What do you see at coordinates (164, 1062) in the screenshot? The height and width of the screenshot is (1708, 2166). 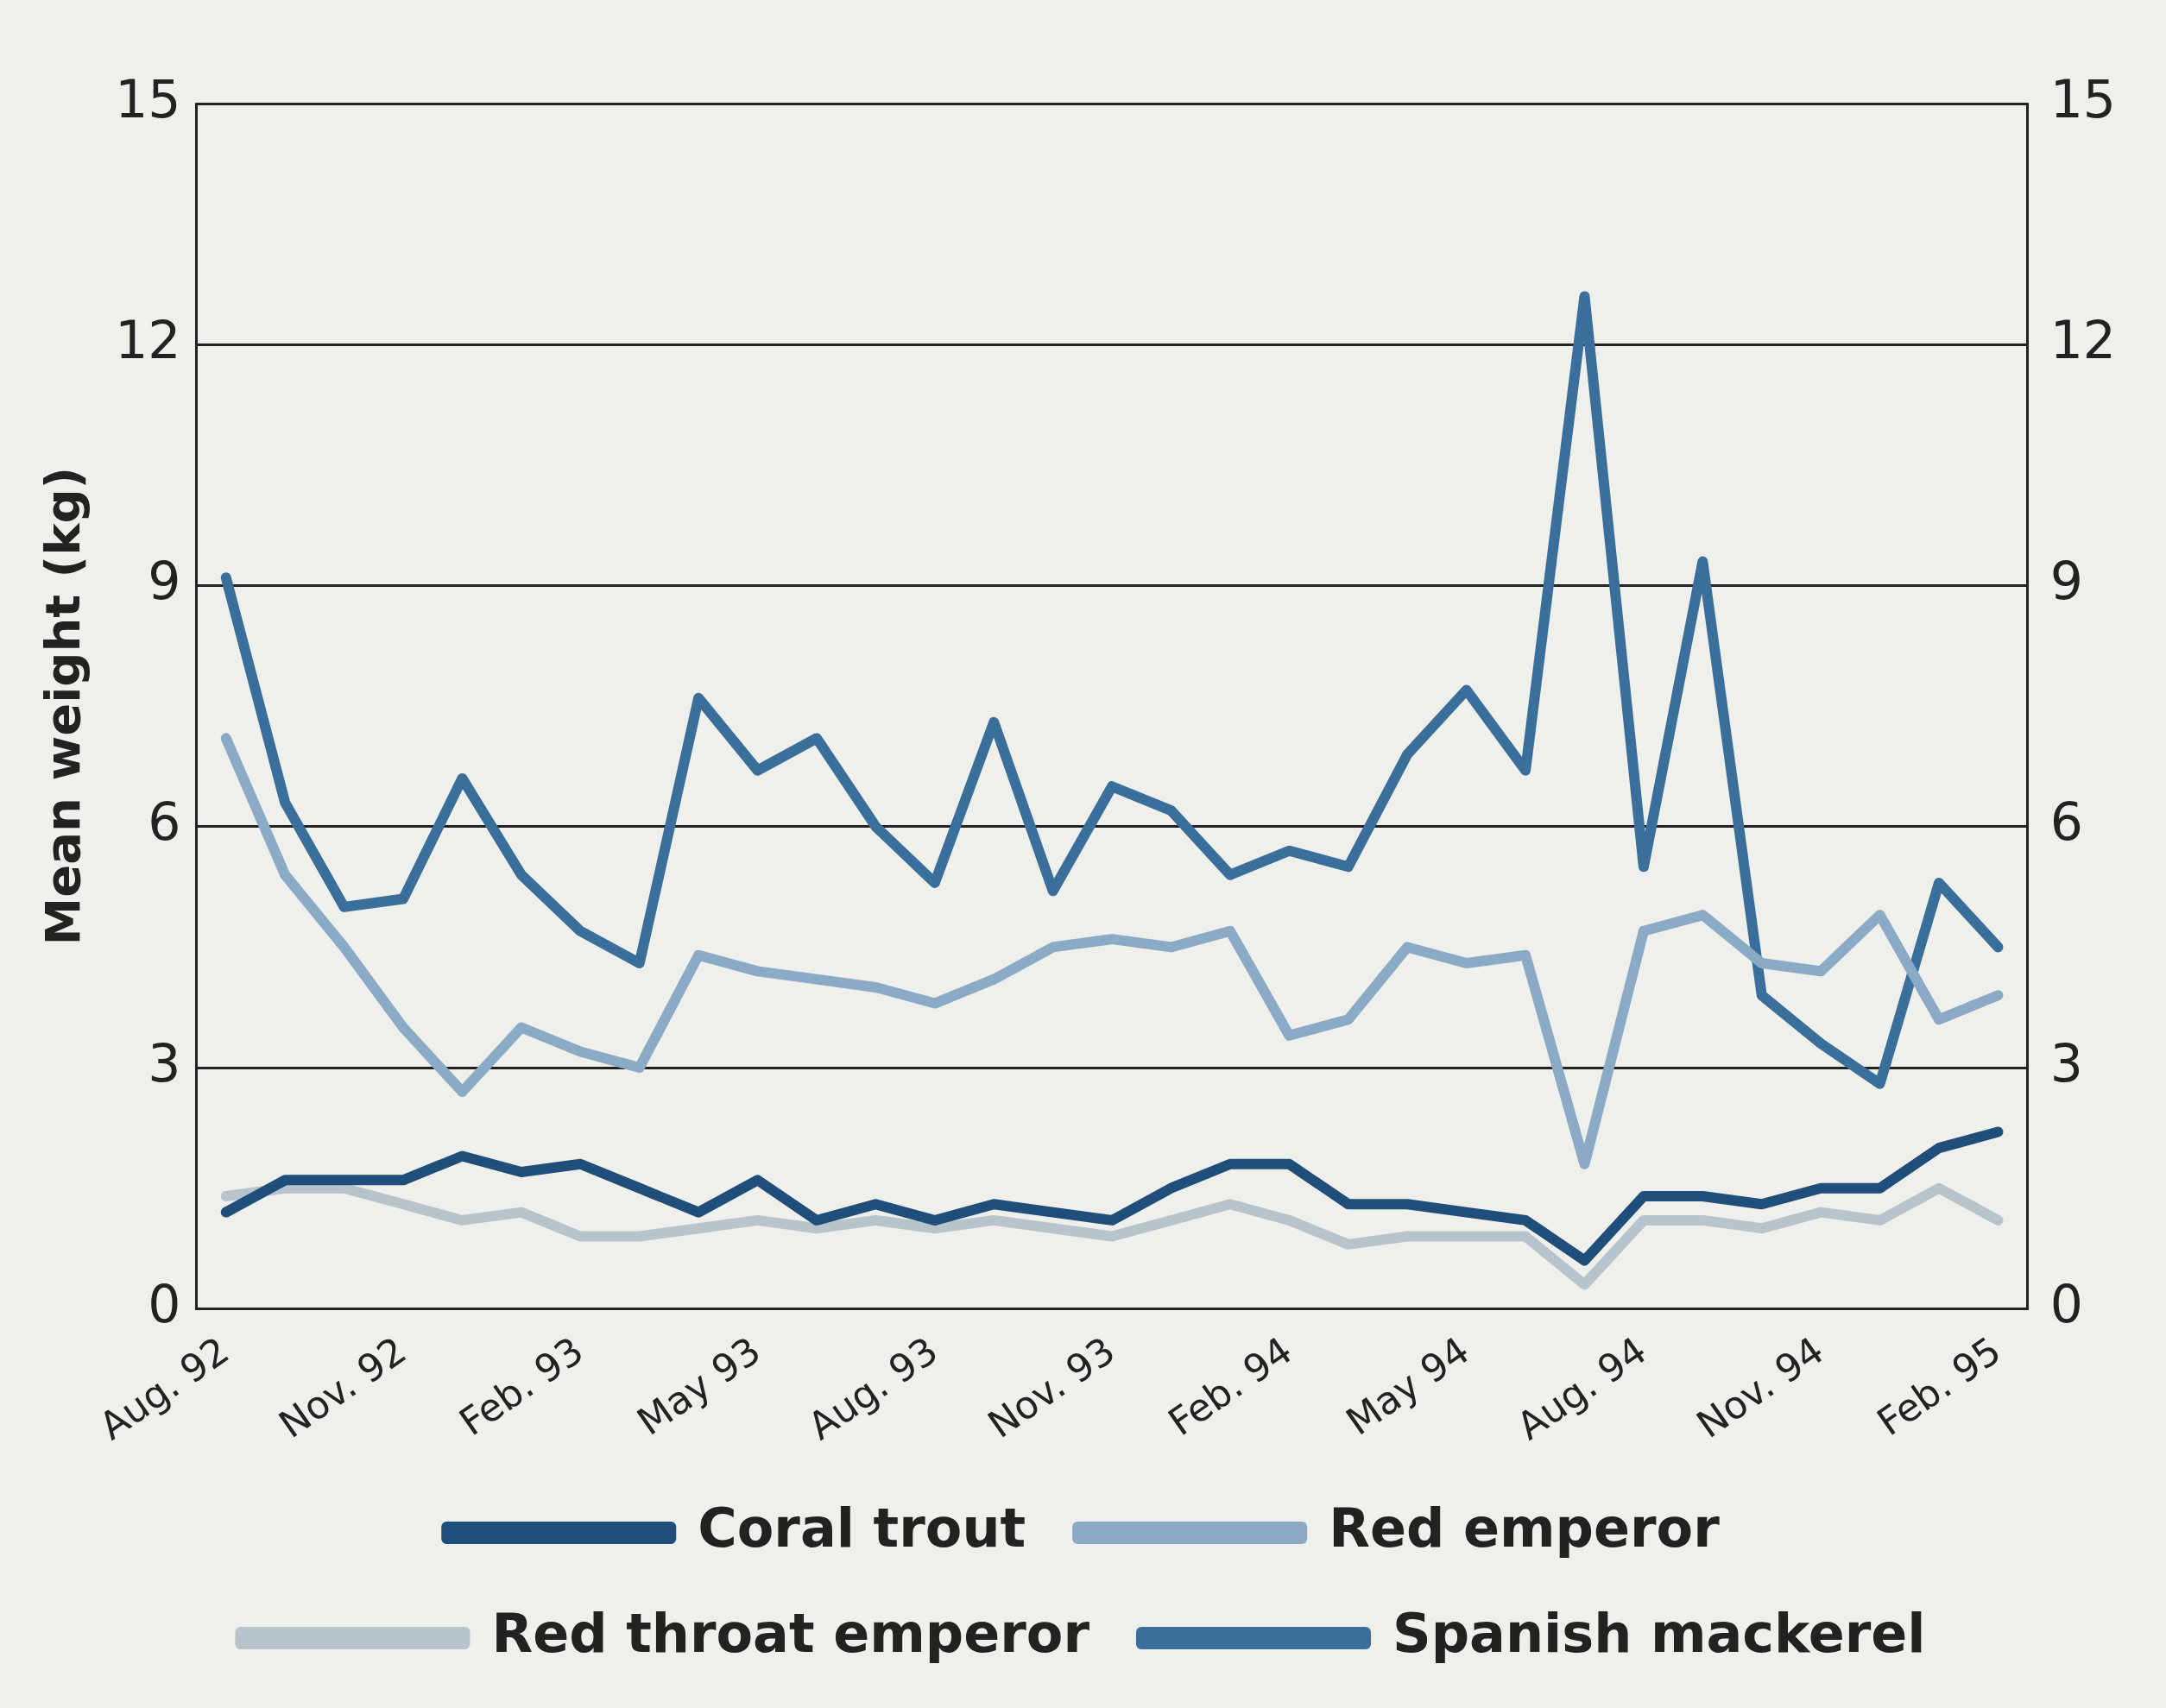 I see `y-tick-label: 3` at bounding box center [164, 1062].